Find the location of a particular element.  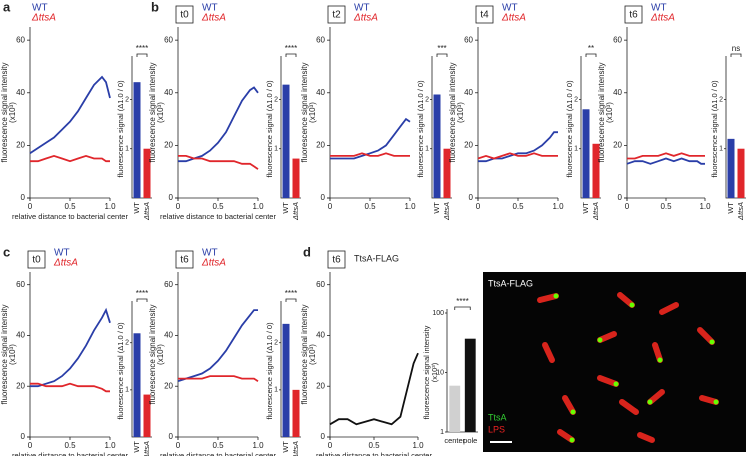

panel-label: a is located at coordinates (7, 7).